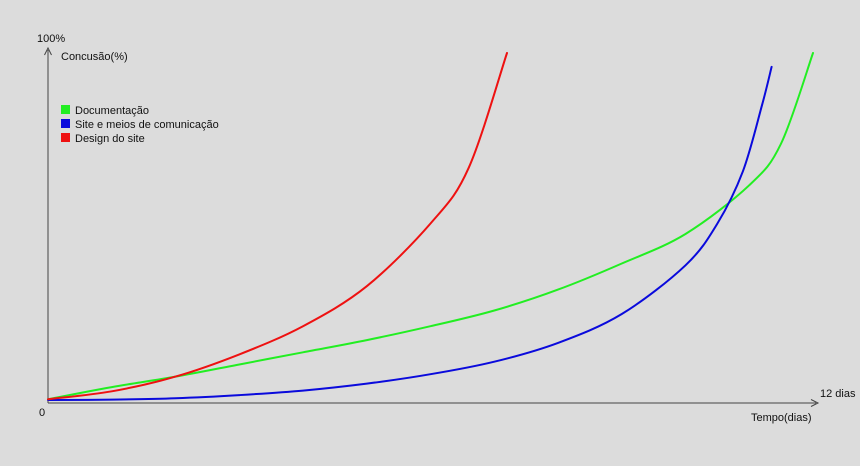 This screenshot has width=860, height=466. What do you see at coordinates (94, 57) in the screenshot?
I see `y-axis-title: Concusão(%)` at bounding box center [94, 57].